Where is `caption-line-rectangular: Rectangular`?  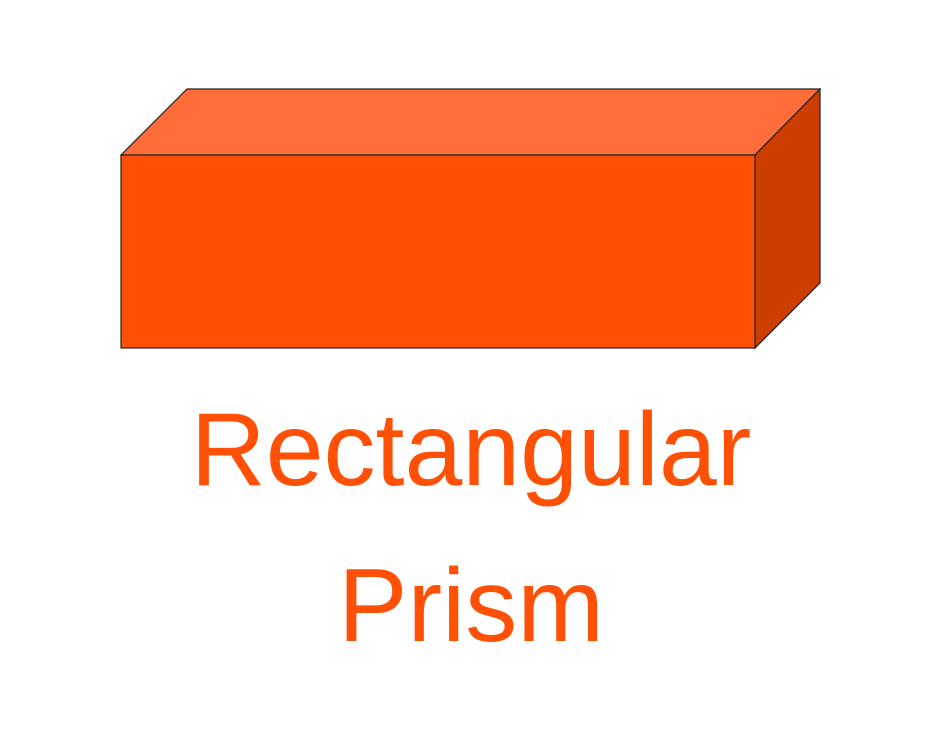 caption-line-rectangular: Rectangular is located at coordinates (471, 450).